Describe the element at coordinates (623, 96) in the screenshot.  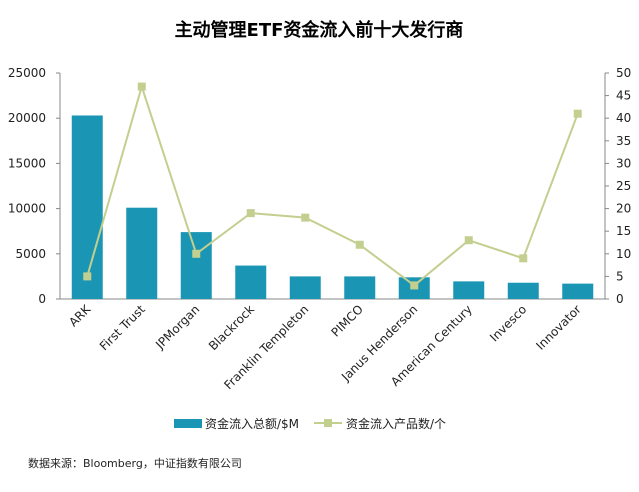
I see `right-tick-label: 45` at that location.